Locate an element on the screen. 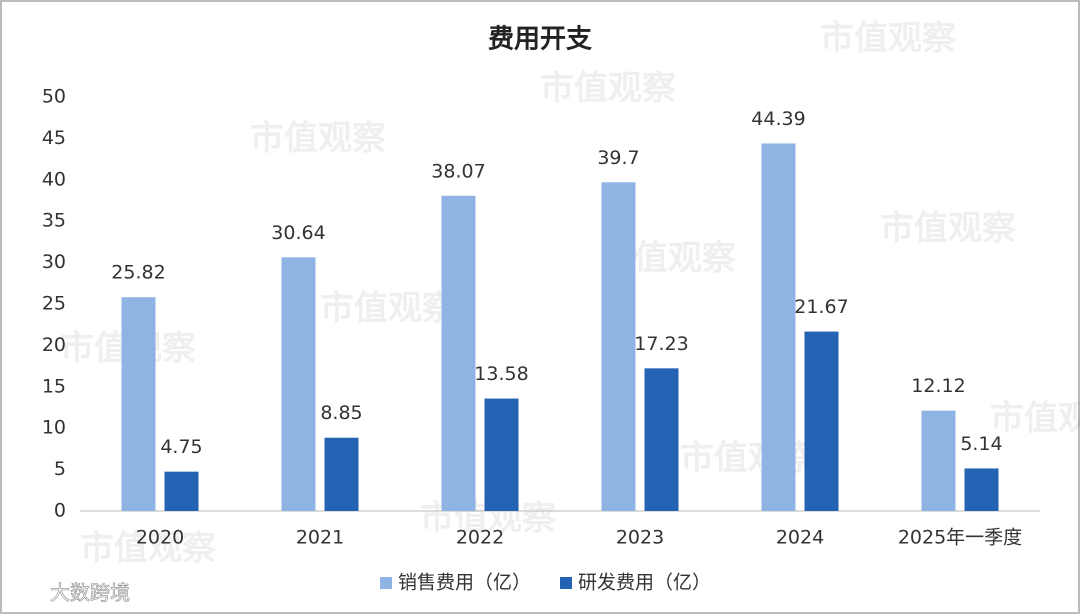 Image resolution: width=1080 pixels, height=614 pixels. y-tick-label: 25 is located at coordinates (54, 304).